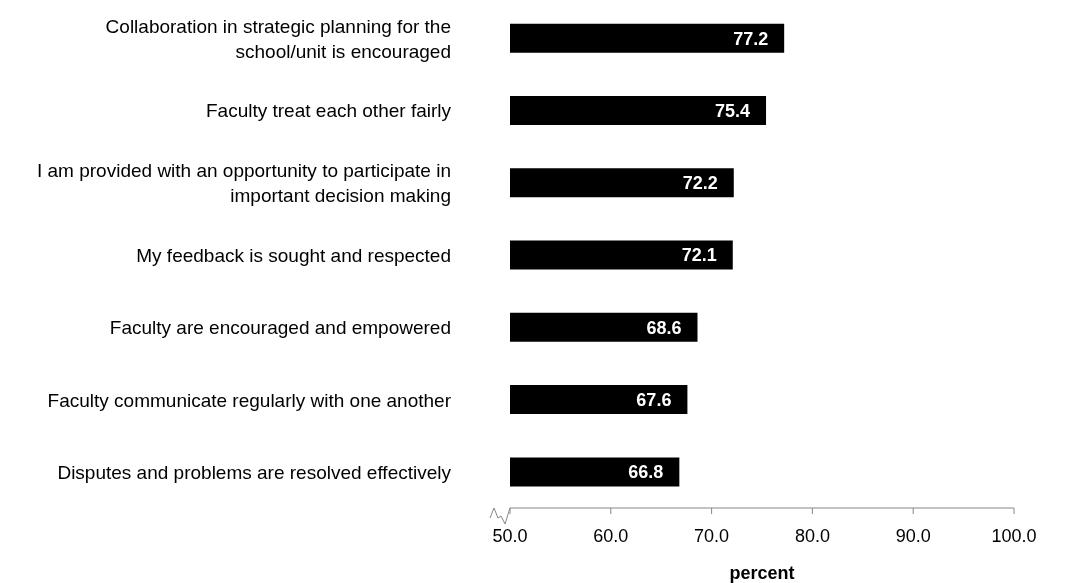 The width and height of the screenshot is (1073, 583). What do you see at coordinates (254, 472) in the screenshot?
I see `y-tick-label: Disputes and problems are resolved effectively` at bounding box center [254, 472].